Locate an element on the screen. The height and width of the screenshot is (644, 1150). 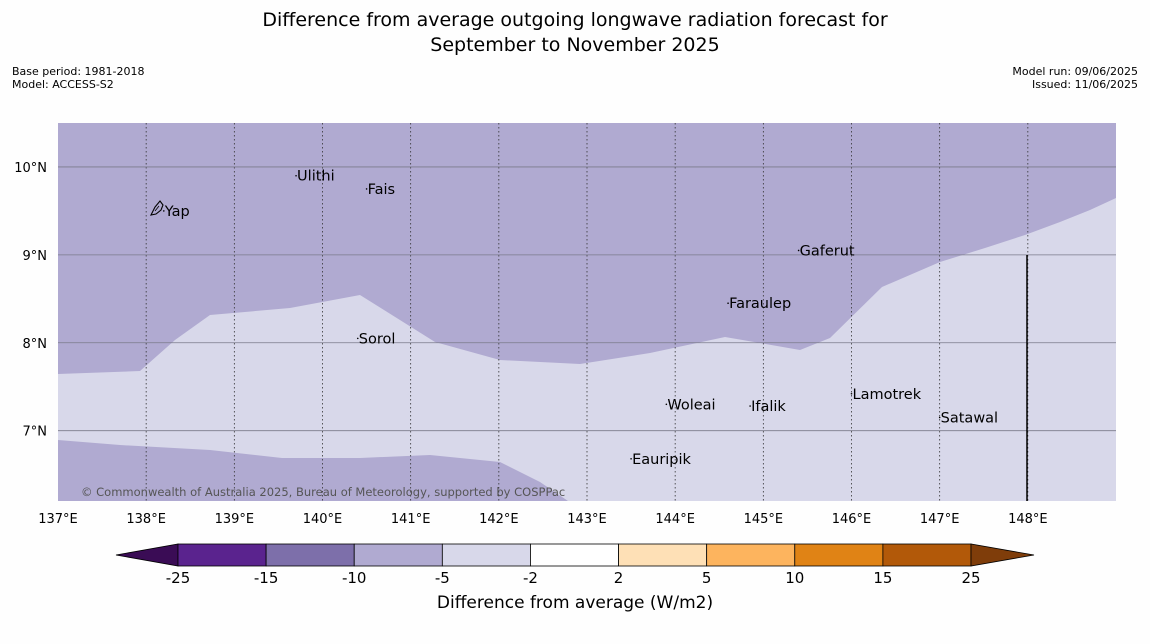
lat-tick-label: 7°N is located at coordinates (35, 432).